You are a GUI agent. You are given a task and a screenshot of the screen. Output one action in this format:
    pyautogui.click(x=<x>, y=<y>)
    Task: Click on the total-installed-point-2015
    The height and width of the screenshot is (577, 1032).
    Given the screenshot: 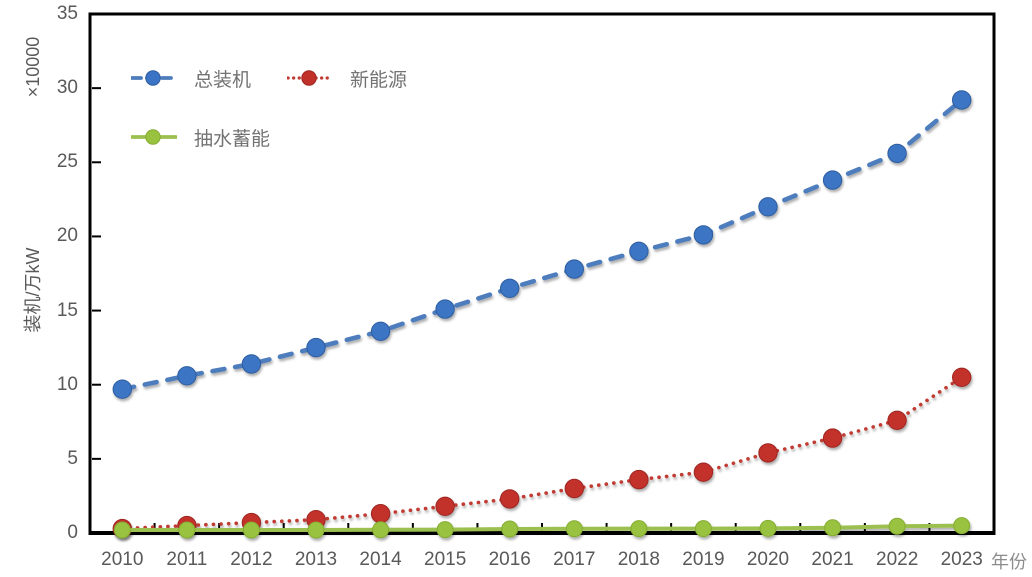 What is the action you would take?
    pyautogui.click(x=445, y=309)
    